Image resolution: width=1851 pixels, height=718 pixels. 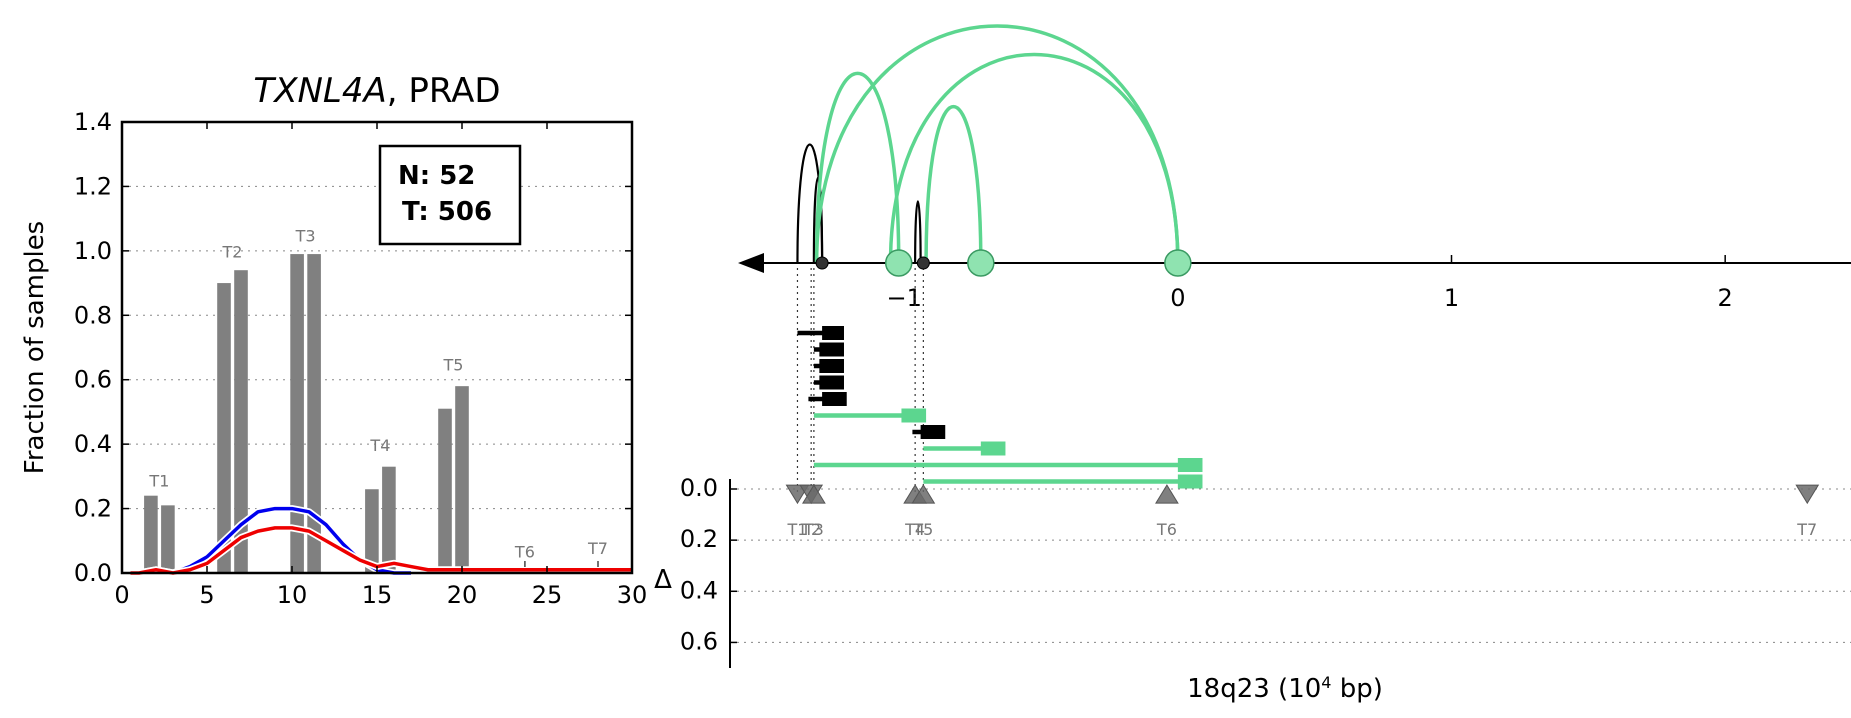 What do you see at coordinates (436, 176) in the screenshot?
I see `legend-normal-count: N: 52` at bounding box center [436, 176].